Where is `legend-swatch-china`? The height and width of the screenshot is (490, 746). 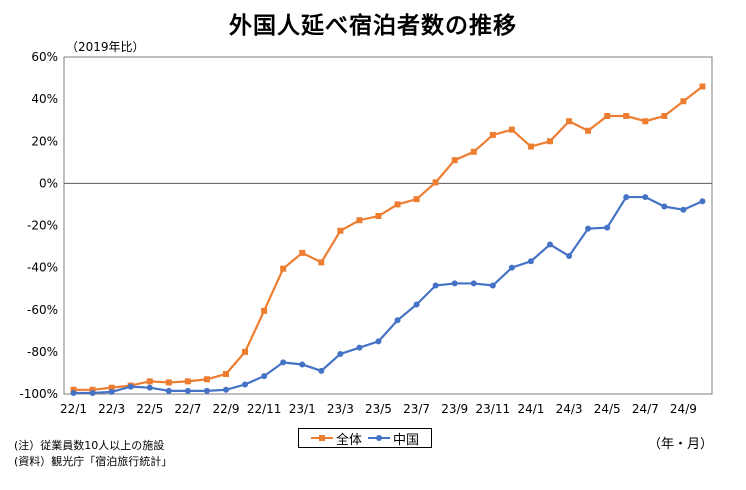 legend-swatch-china is located at coordinates (379, 438).